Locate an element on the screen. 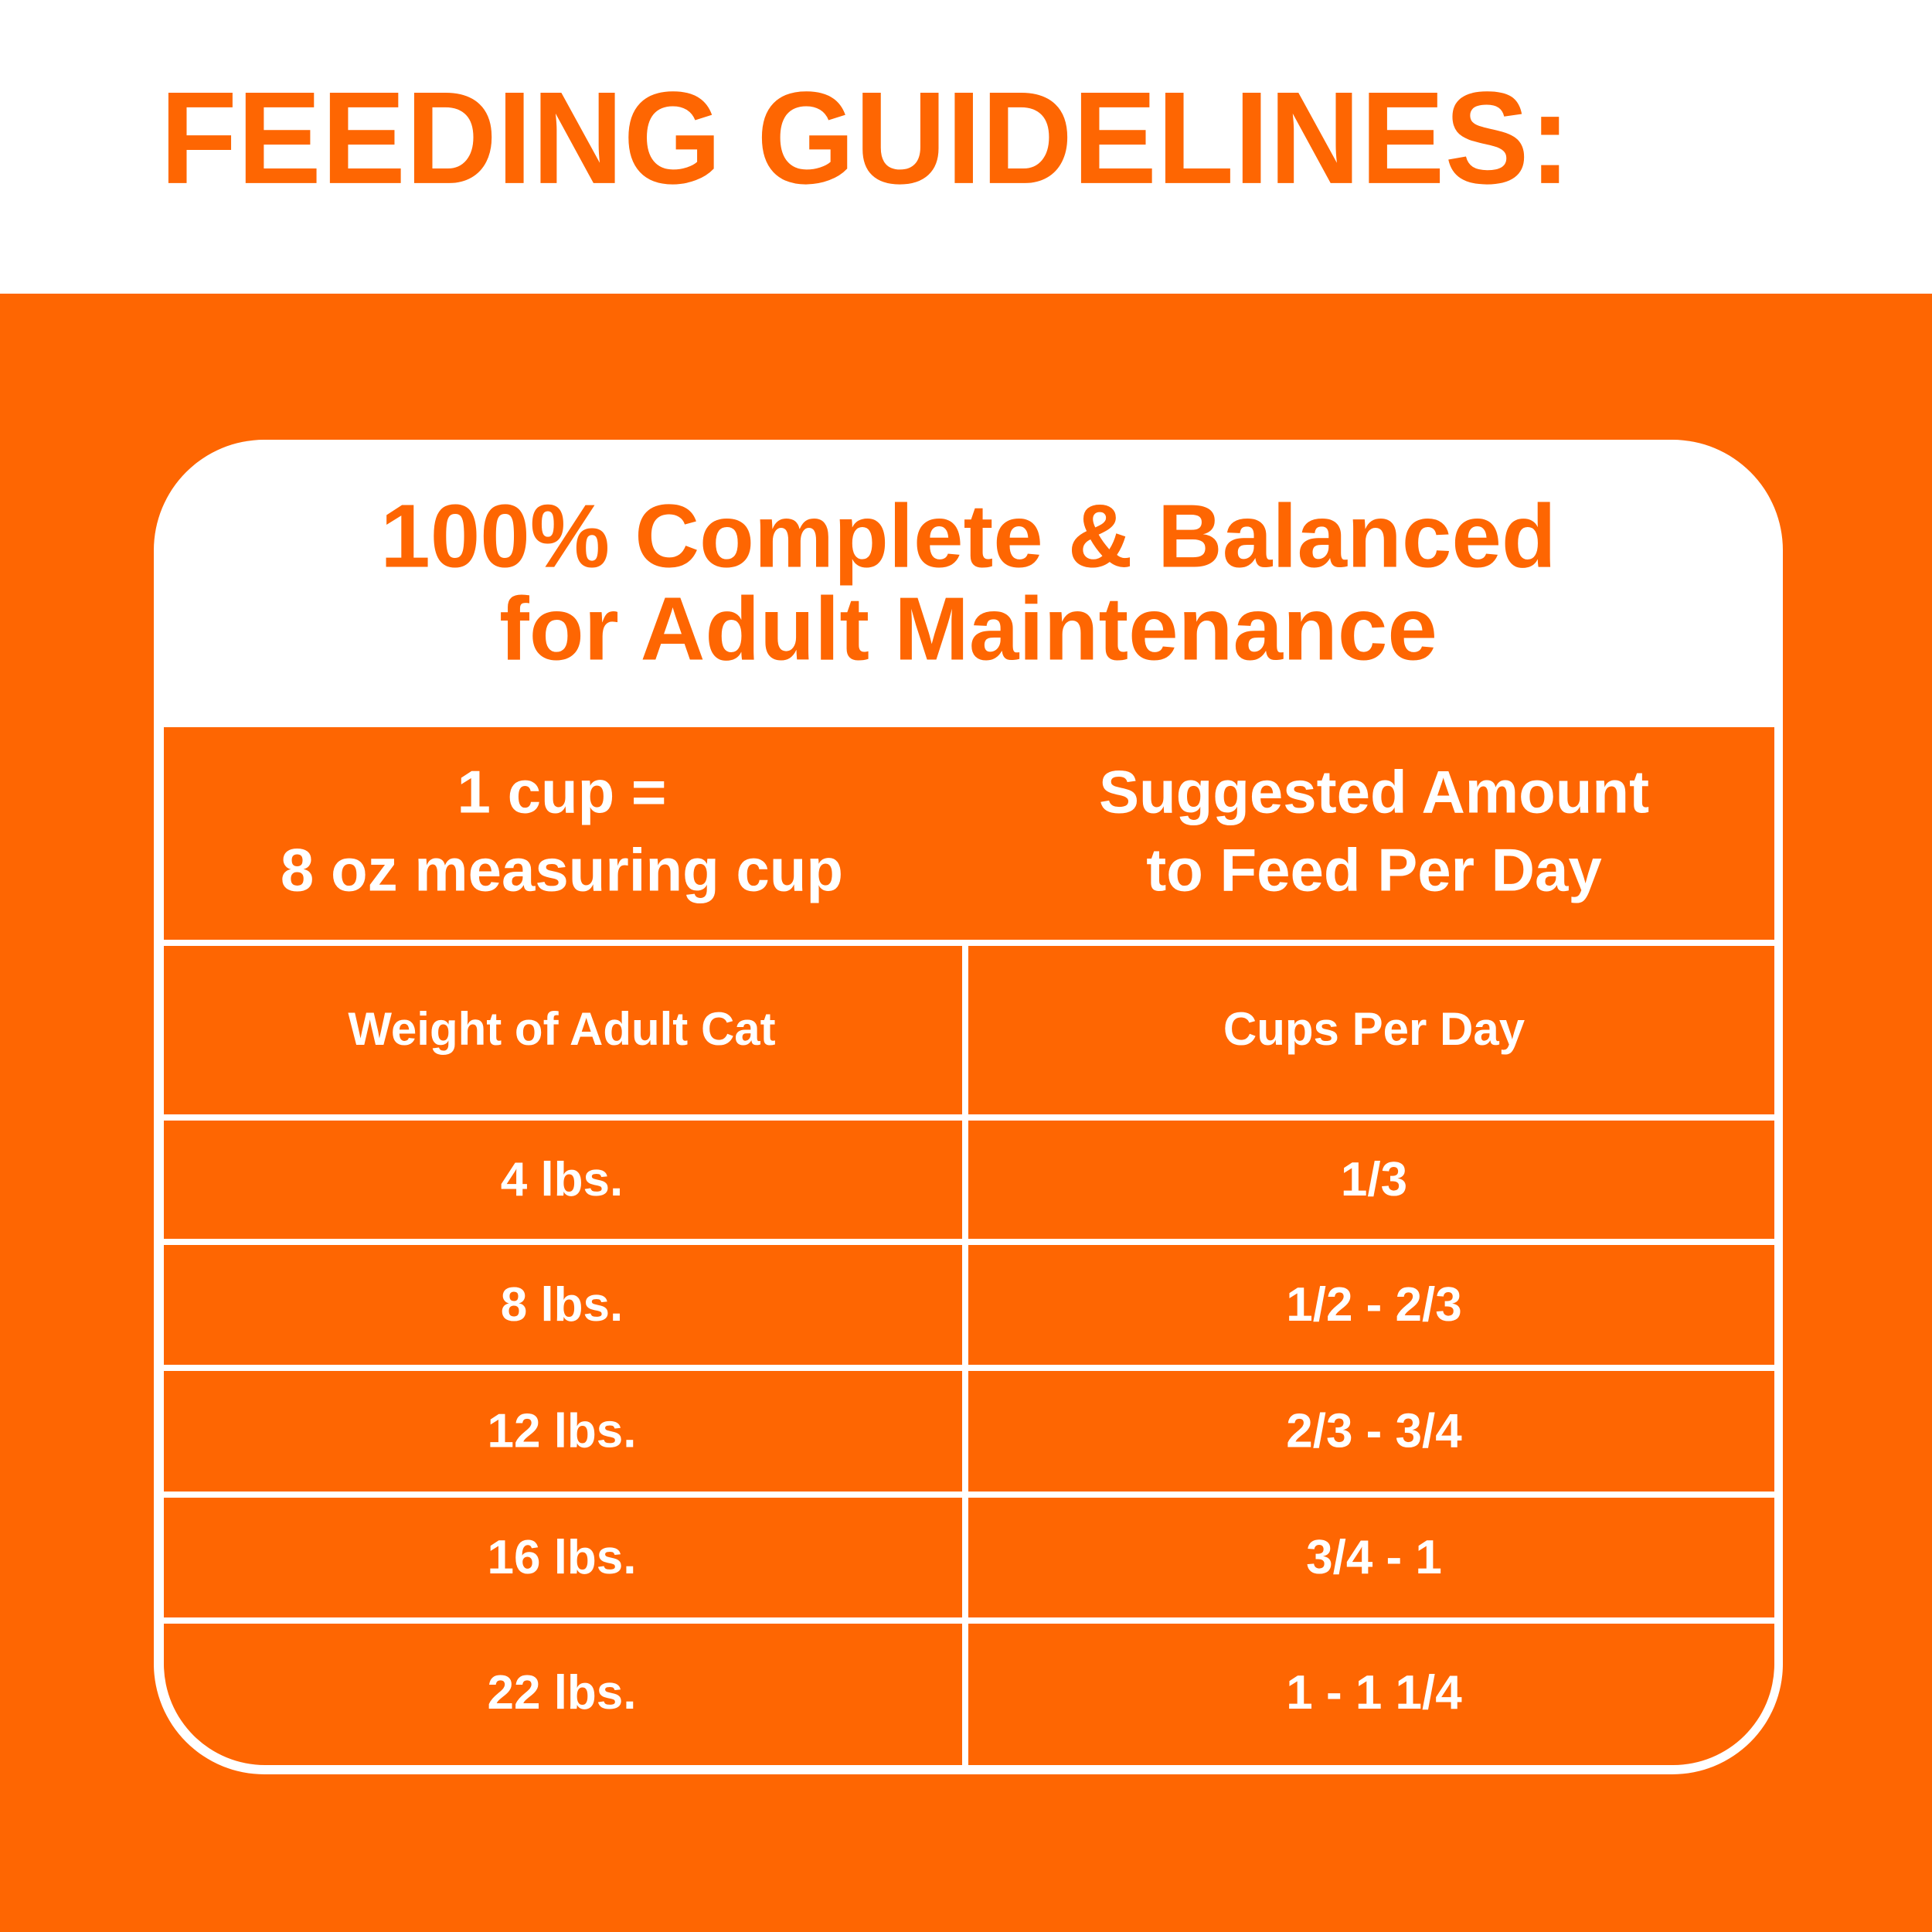 The height and width of the screenshot is (1932, 1932). table-cell: 4 lbs. is located at coordinates (563, 1179).